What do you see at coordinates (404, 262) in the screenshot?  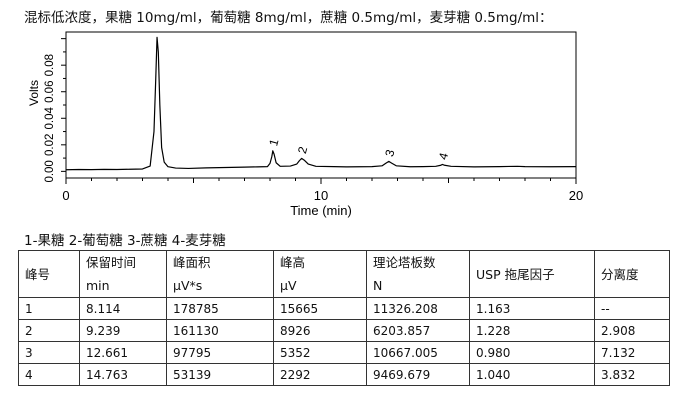 I see `header-label: 理论塔板数` at bounding box center [404, 262].